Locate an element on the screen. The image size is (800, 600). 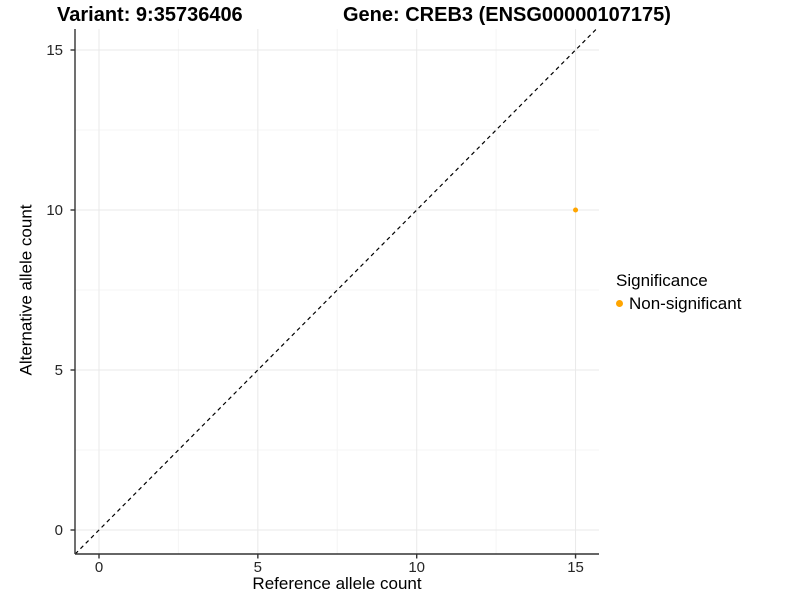
plot-title-gene: Gene: CREB3 (ENSG00000107175) is located at coordinates (507, 15).